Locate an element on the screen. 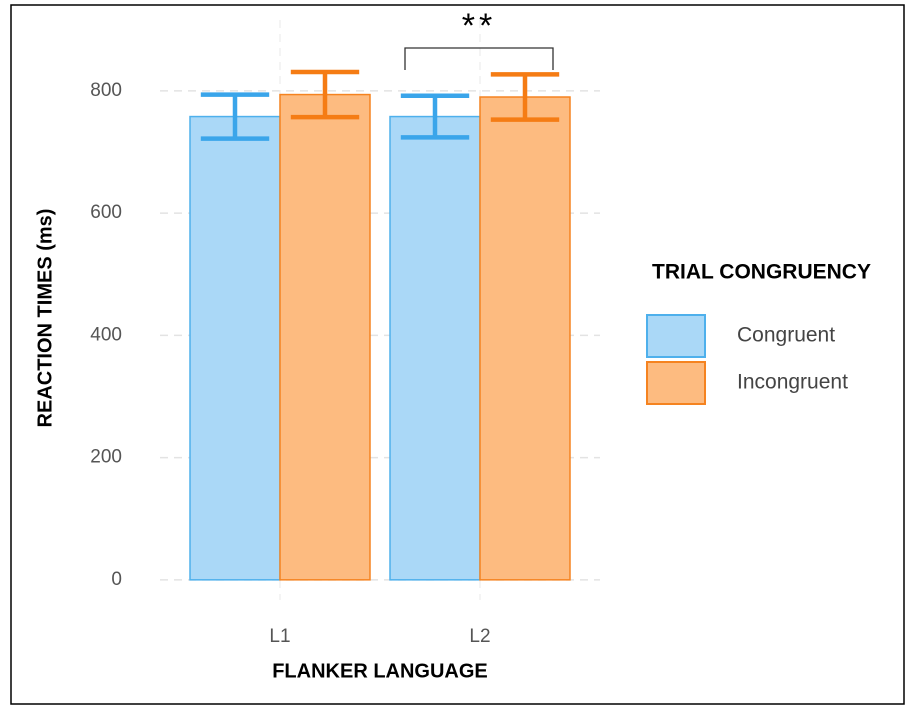 Image resolution: width=907 pixels, height=707 pixels. x-axis-title: FLANKER LANGUAGE is located at coordinates (380, 671).